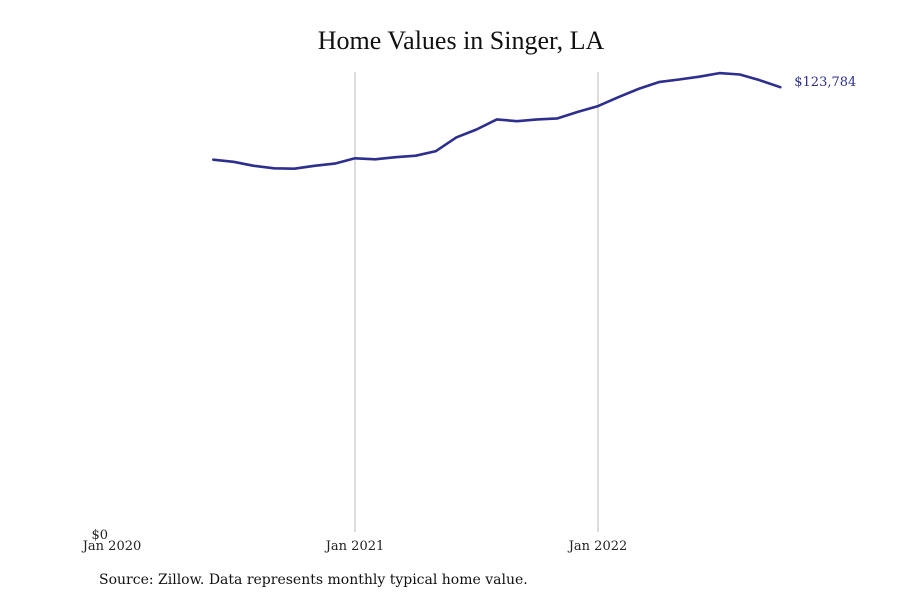 This screenshot has width=900, height=600. I want to click on x-tick-label: Jan 2022, so click(597, 546).